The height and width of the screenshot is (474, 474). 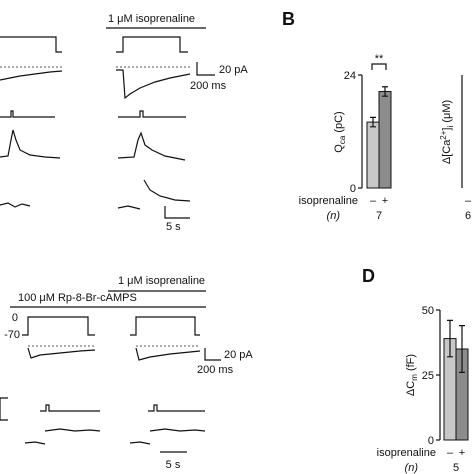 I want to click on y-axis-label: Δ[Ca2+]i (μM), so click(x=447, y=132).